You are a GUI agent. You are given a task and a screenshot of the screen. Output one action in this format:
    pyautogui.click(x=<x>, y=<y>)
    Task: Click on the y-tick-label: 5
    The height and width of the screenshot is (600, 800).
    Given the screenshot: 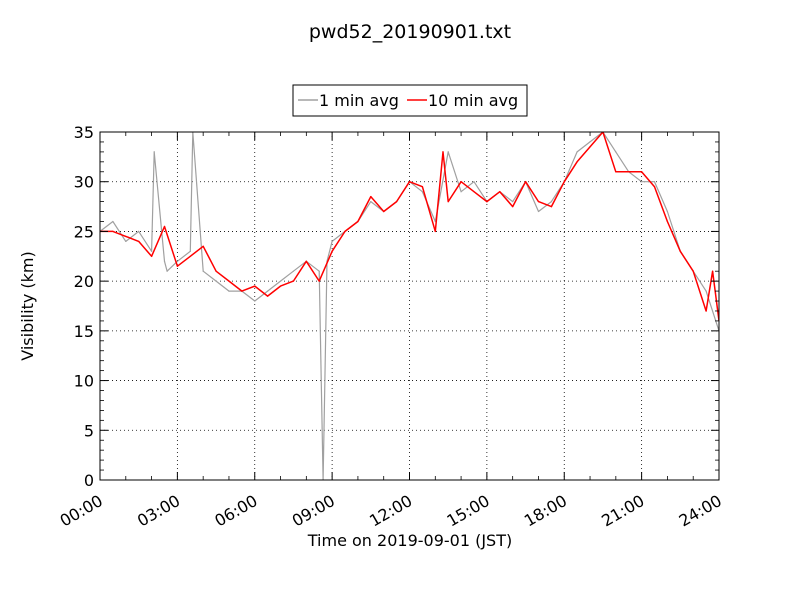 What is the action you would take?
    pyautogui.click(x=89, y=430)
    